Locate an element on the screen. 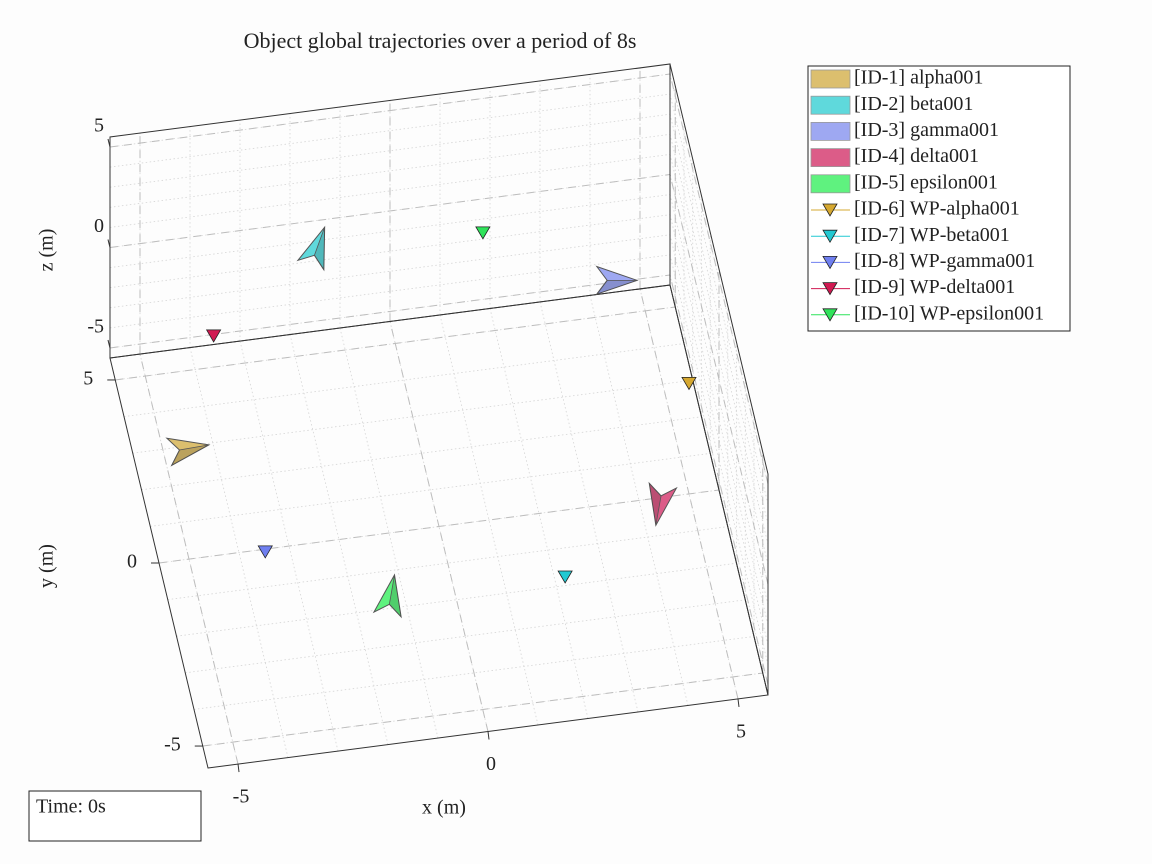 The width and height of the screenshot is (1152, 864). x-tick-label: 5 is located at coordinates (741, 732).